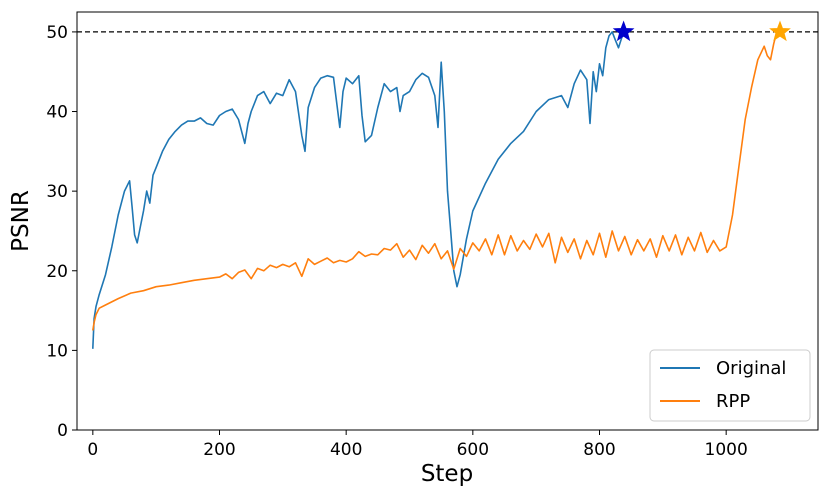 This screenshot has width=830, height=498. Describe the element at coordinates (92, 450) in the screenshot. I see `x-tick-label: 0` at that location.